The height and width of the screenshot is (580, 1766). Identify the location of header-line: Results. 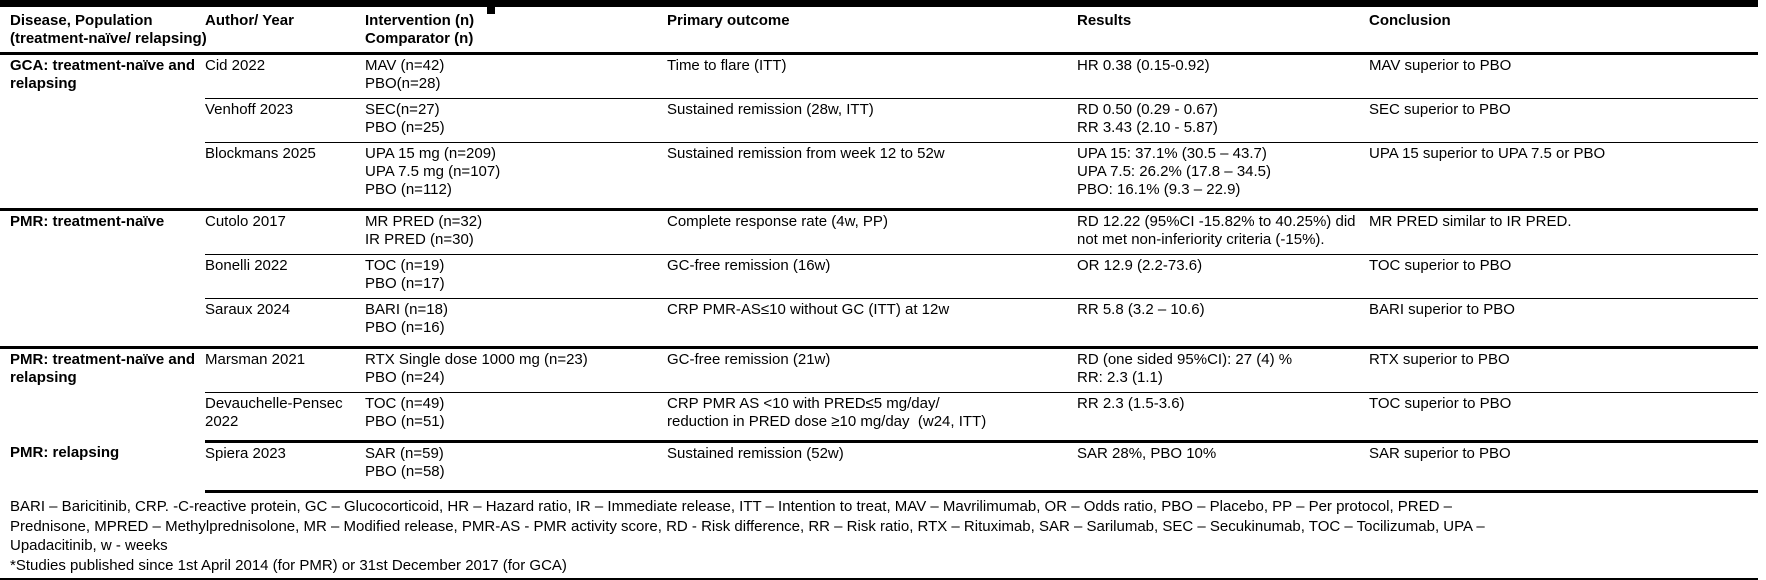
(1104, 20).